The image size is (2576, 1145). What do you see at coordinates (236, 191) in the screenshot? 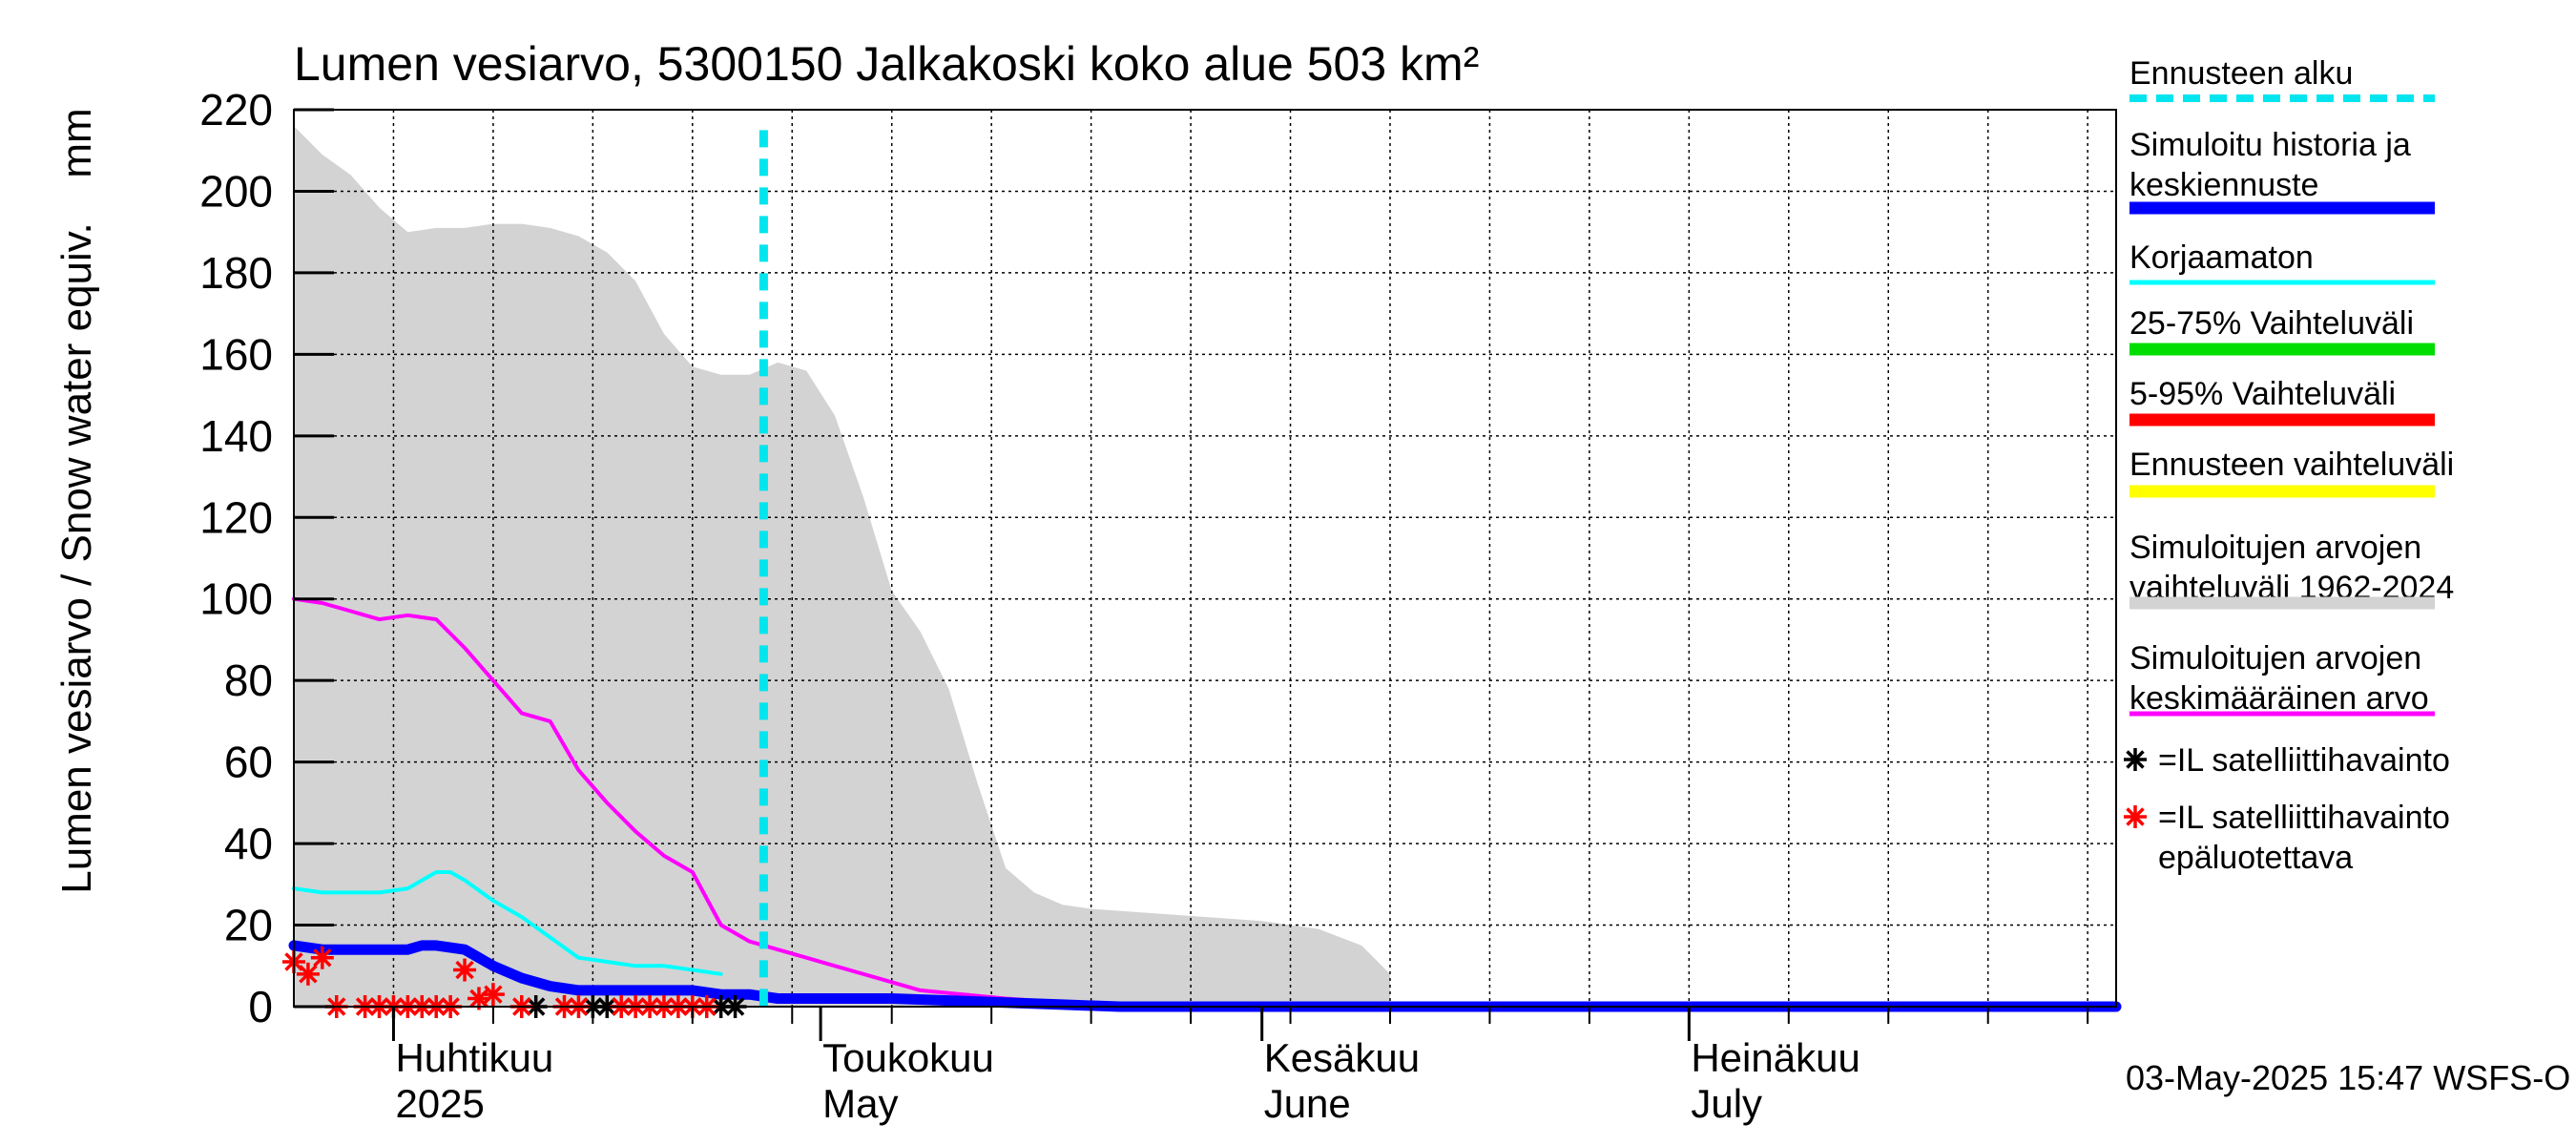
I see `y-tick-label: 200` at bounding box center [236, 191].